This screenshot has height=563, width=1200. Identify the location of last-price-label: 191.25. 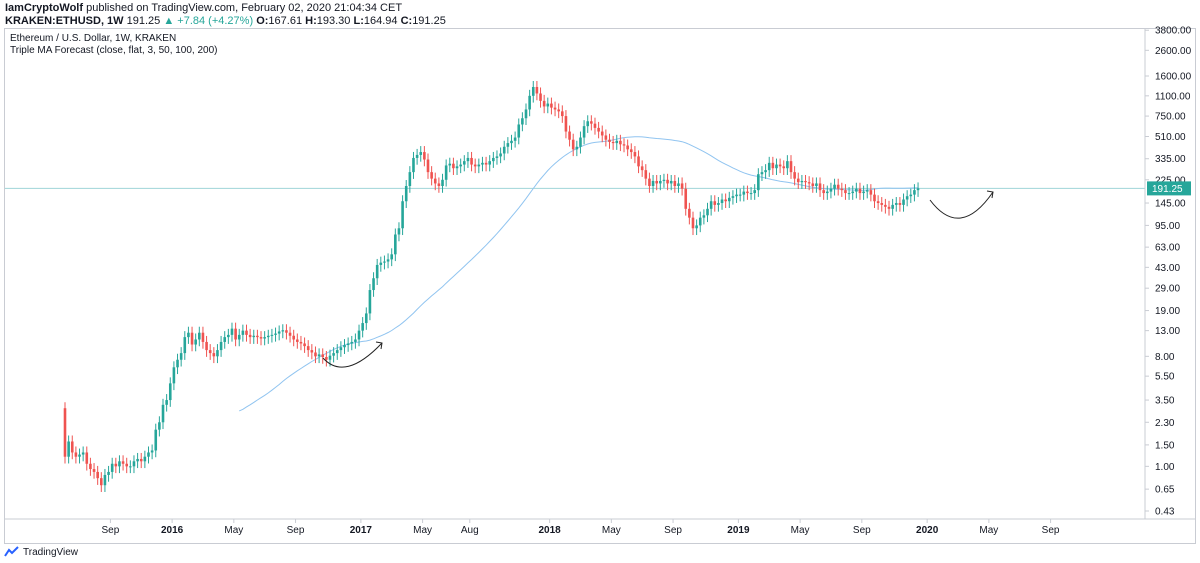
(1167, 189).